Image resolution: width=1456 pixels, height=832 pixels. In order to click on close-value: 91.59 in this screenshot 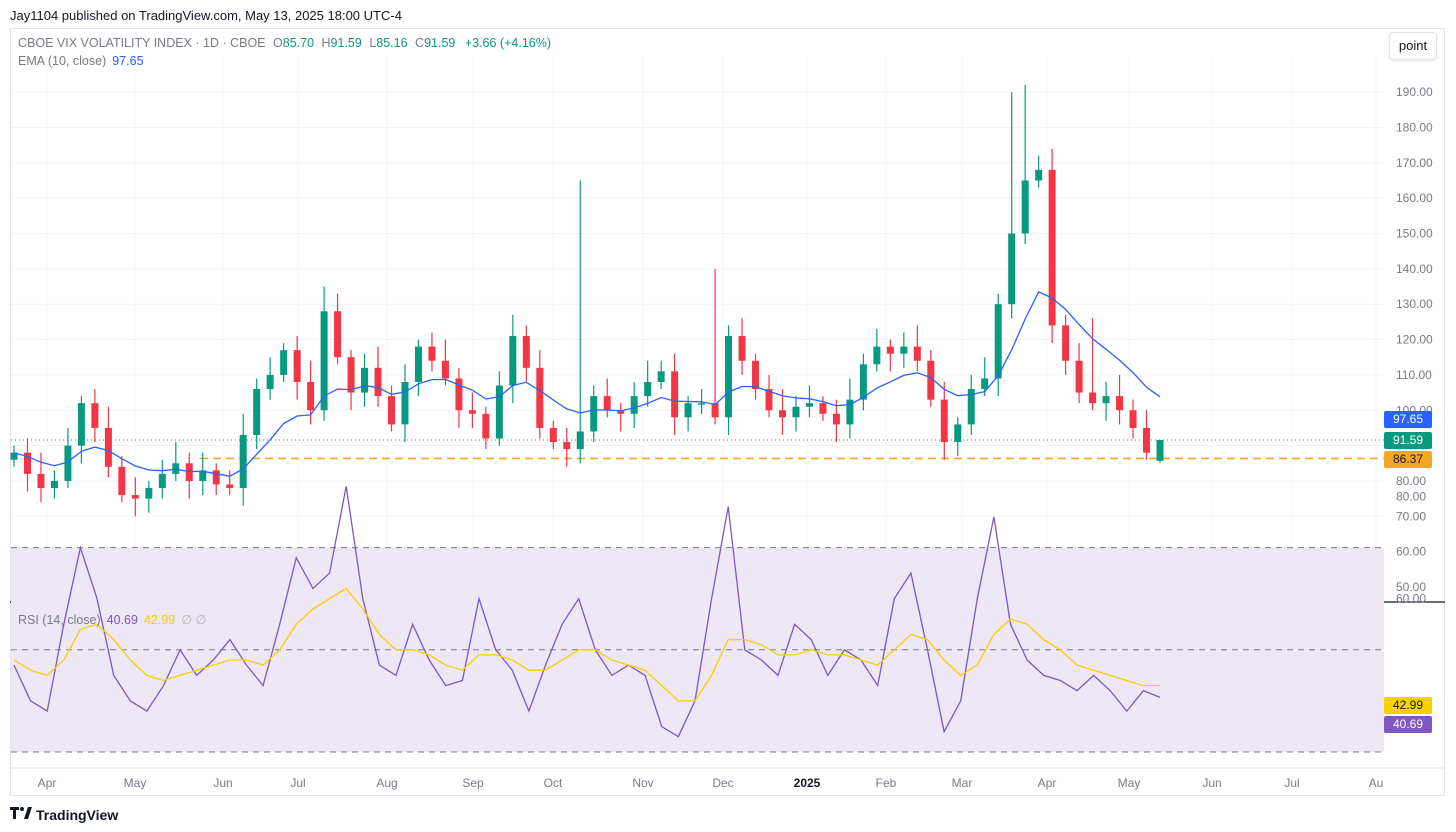, I will do `click(440, 43)`.